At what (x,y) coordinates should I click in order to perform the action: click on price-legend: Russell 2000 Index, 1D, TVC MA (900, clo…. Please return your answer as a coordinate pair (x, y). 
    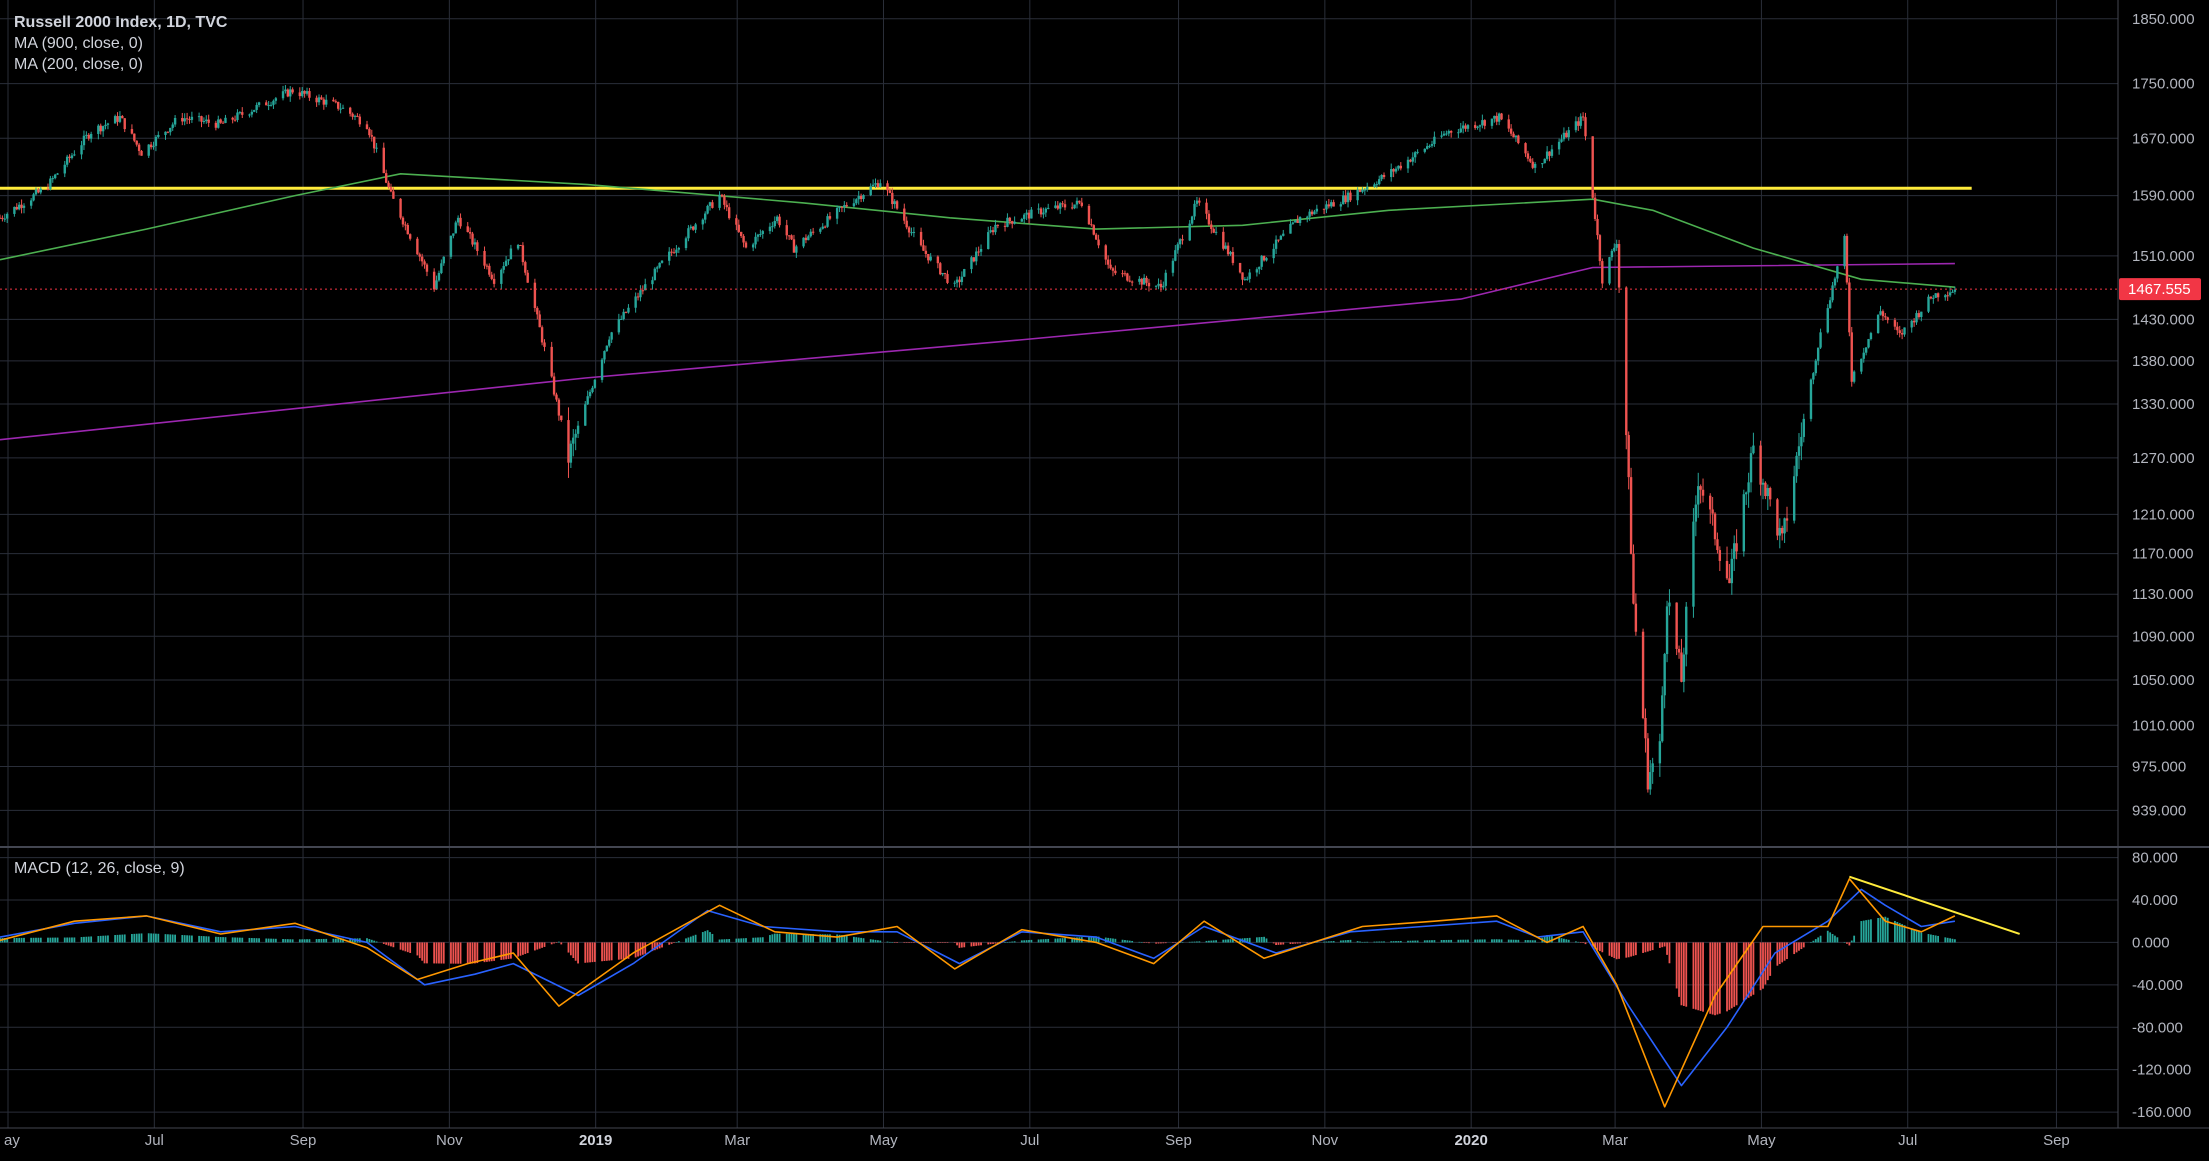
    Looking at the image, I should click on (120, 43).